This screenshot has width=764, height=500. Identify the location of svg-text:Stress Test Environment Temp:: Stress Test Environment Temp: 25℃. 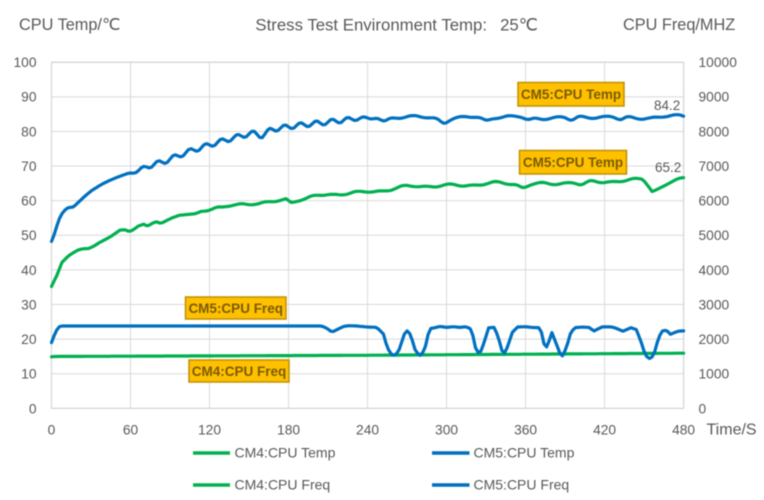
(396, 25).